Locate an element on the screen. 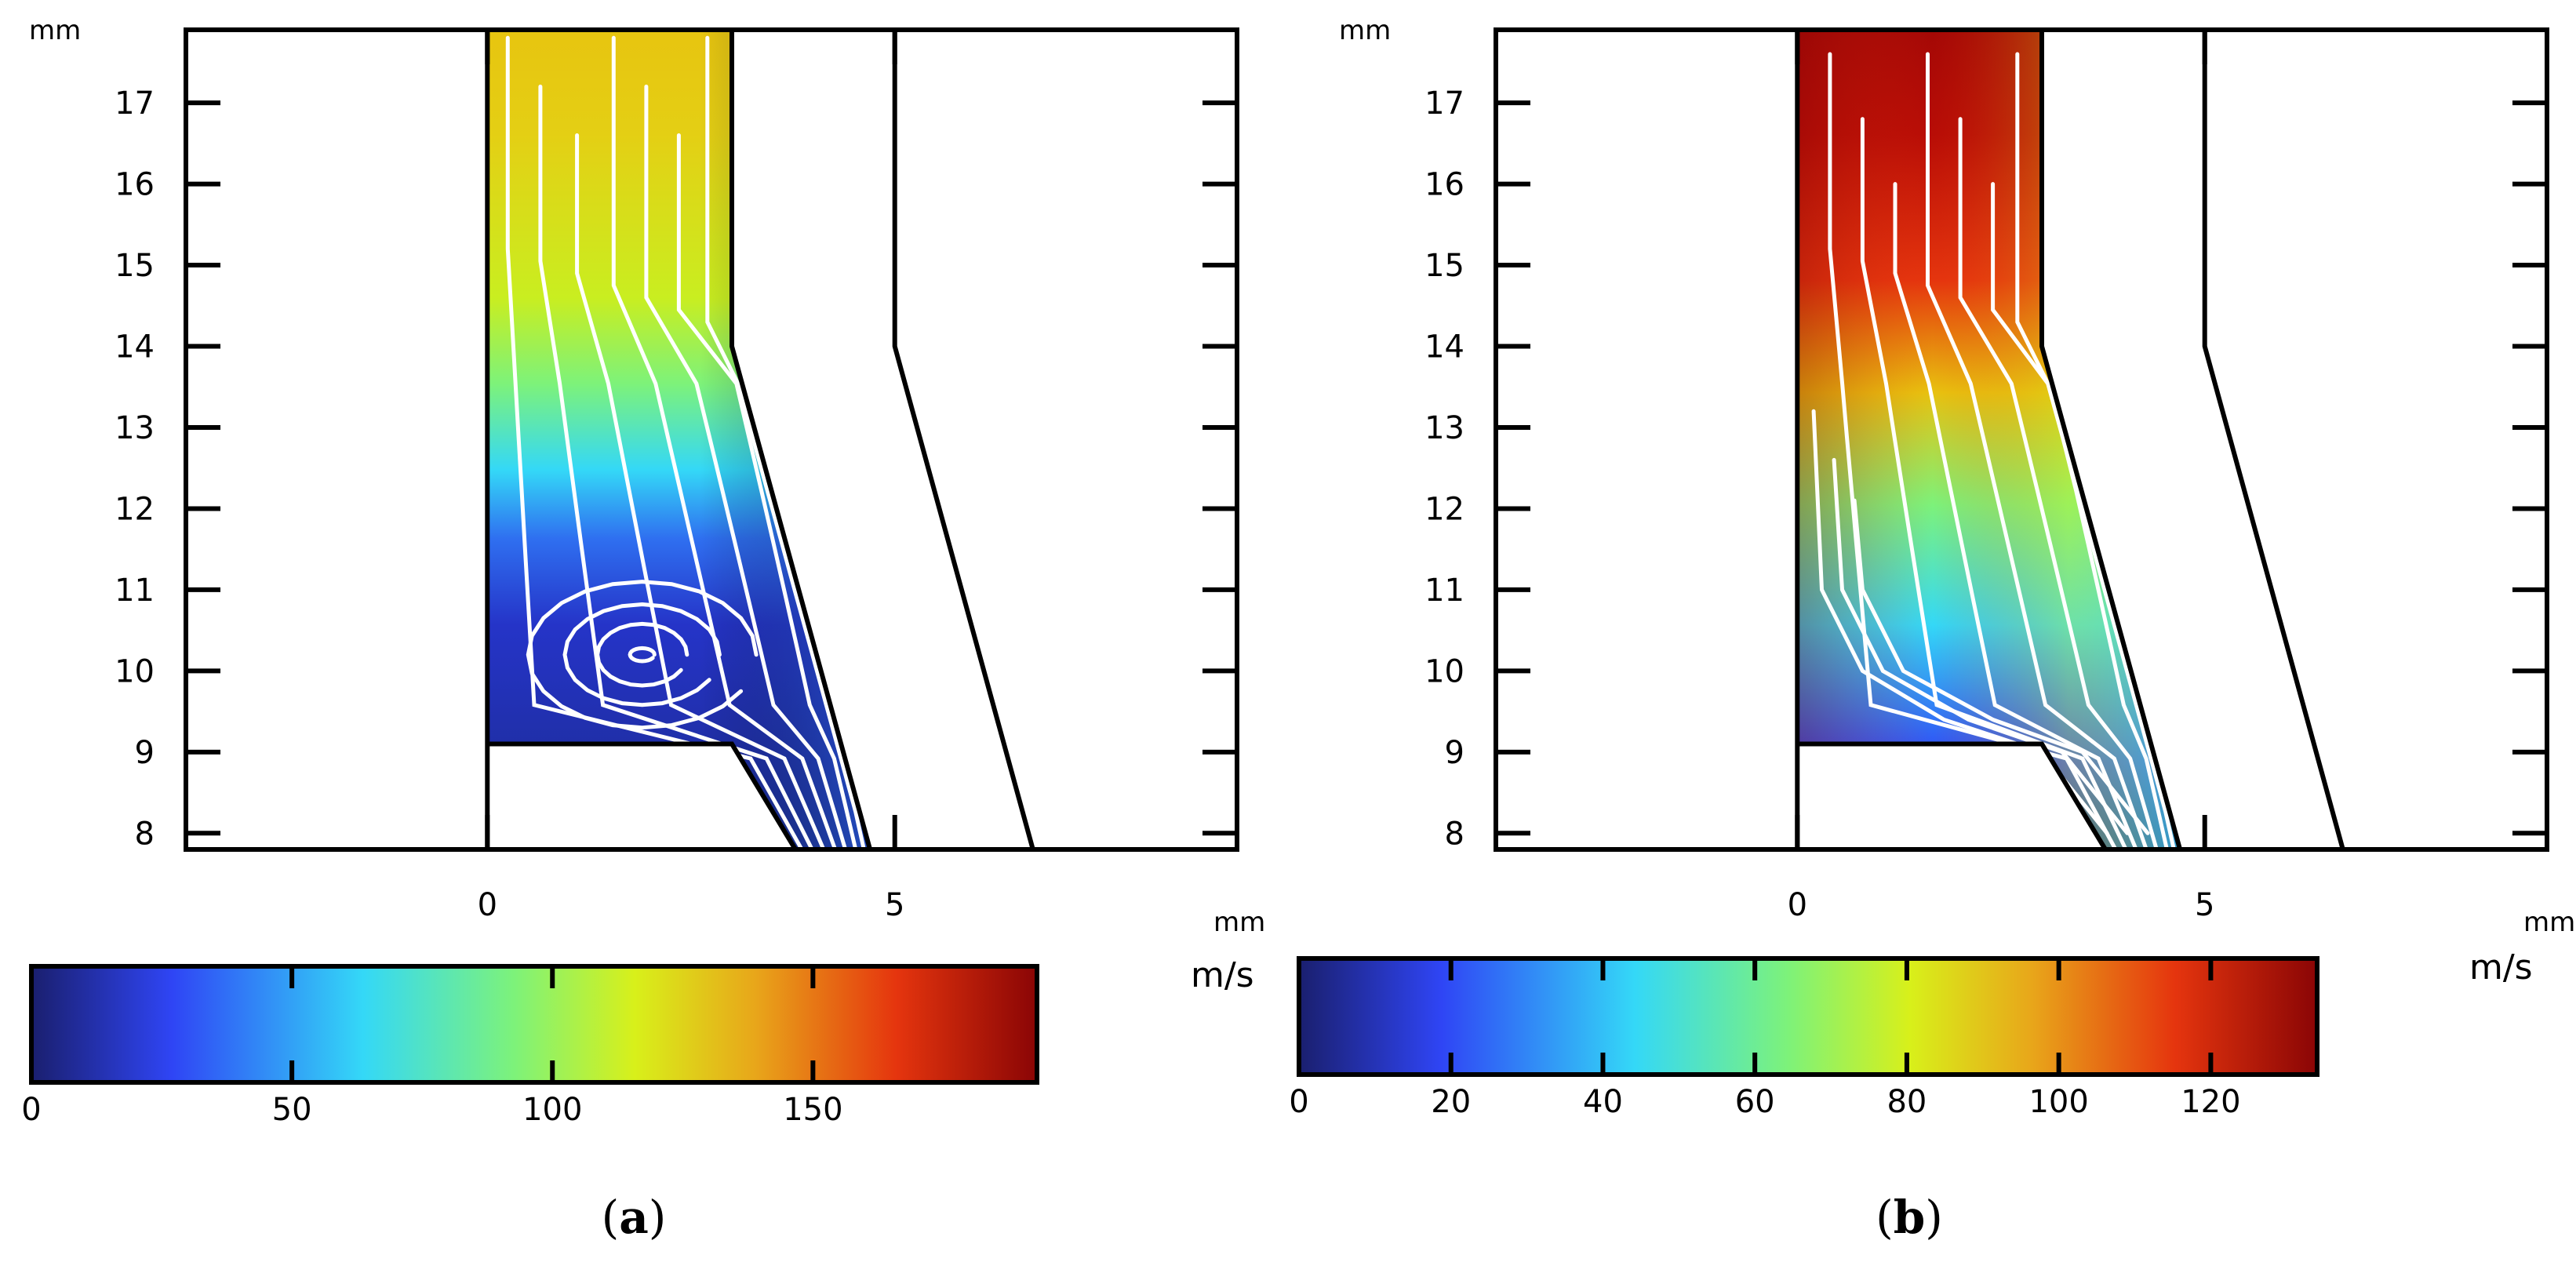 Image resolution: width=2576 pixels, height=1262 pixels. x-unit-label-a: mm is located at coordinates (1239, 922).